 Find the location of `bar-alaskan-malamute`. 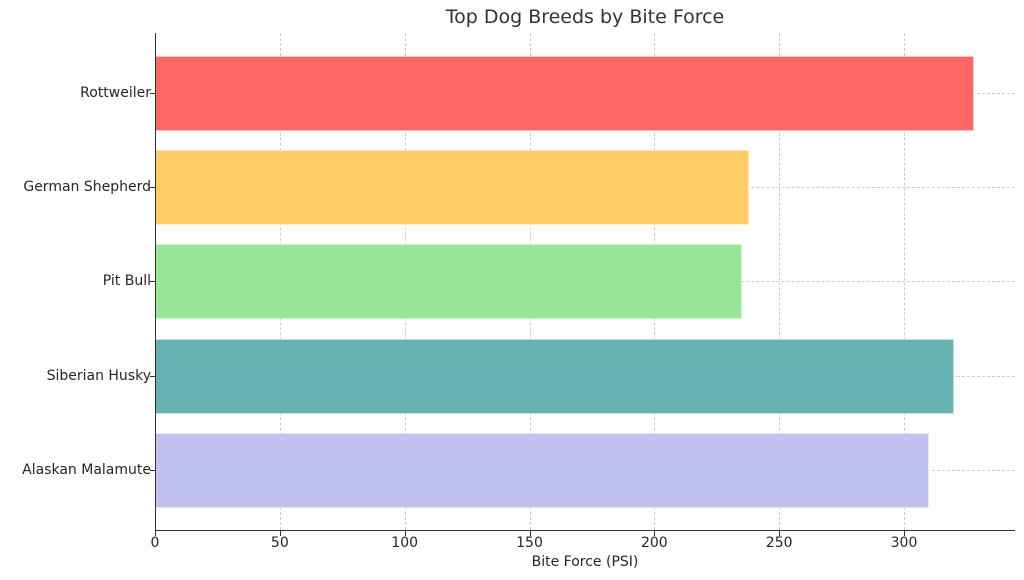

bar-alaskan-malamute is located at coordinates (542, 470).